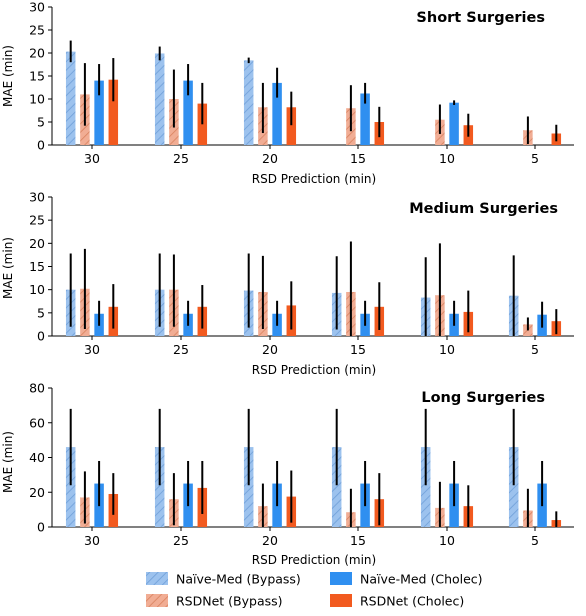 The height and width of the screenshot is (616, 586). Describe the element at coordinates (421, 579) in the screenshot. I see `legend-label-naive-cholec: Naïve-Med (Cholec)` at that location.